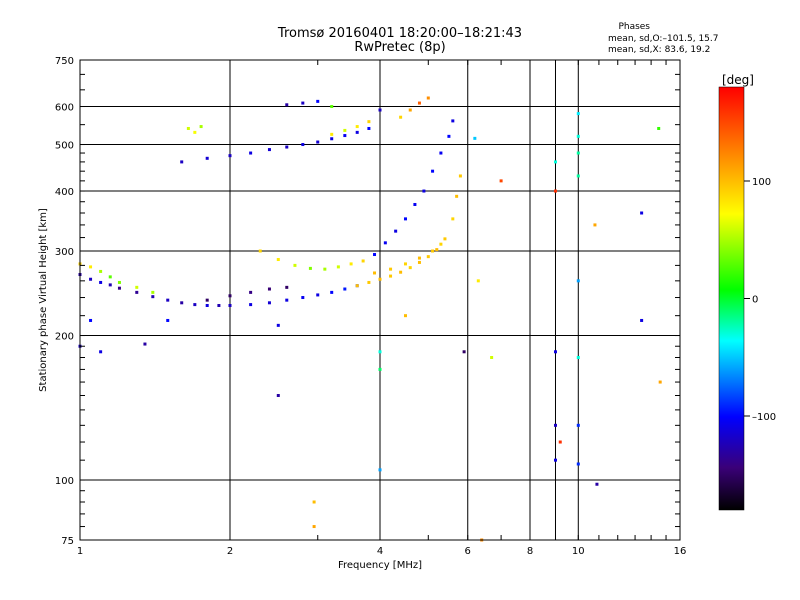 The width and height of the screenshot is (800, 600). Describe the element at coordinates (530, 551) in the screenshot. I see `x-tick-label-4: 8` at that location.